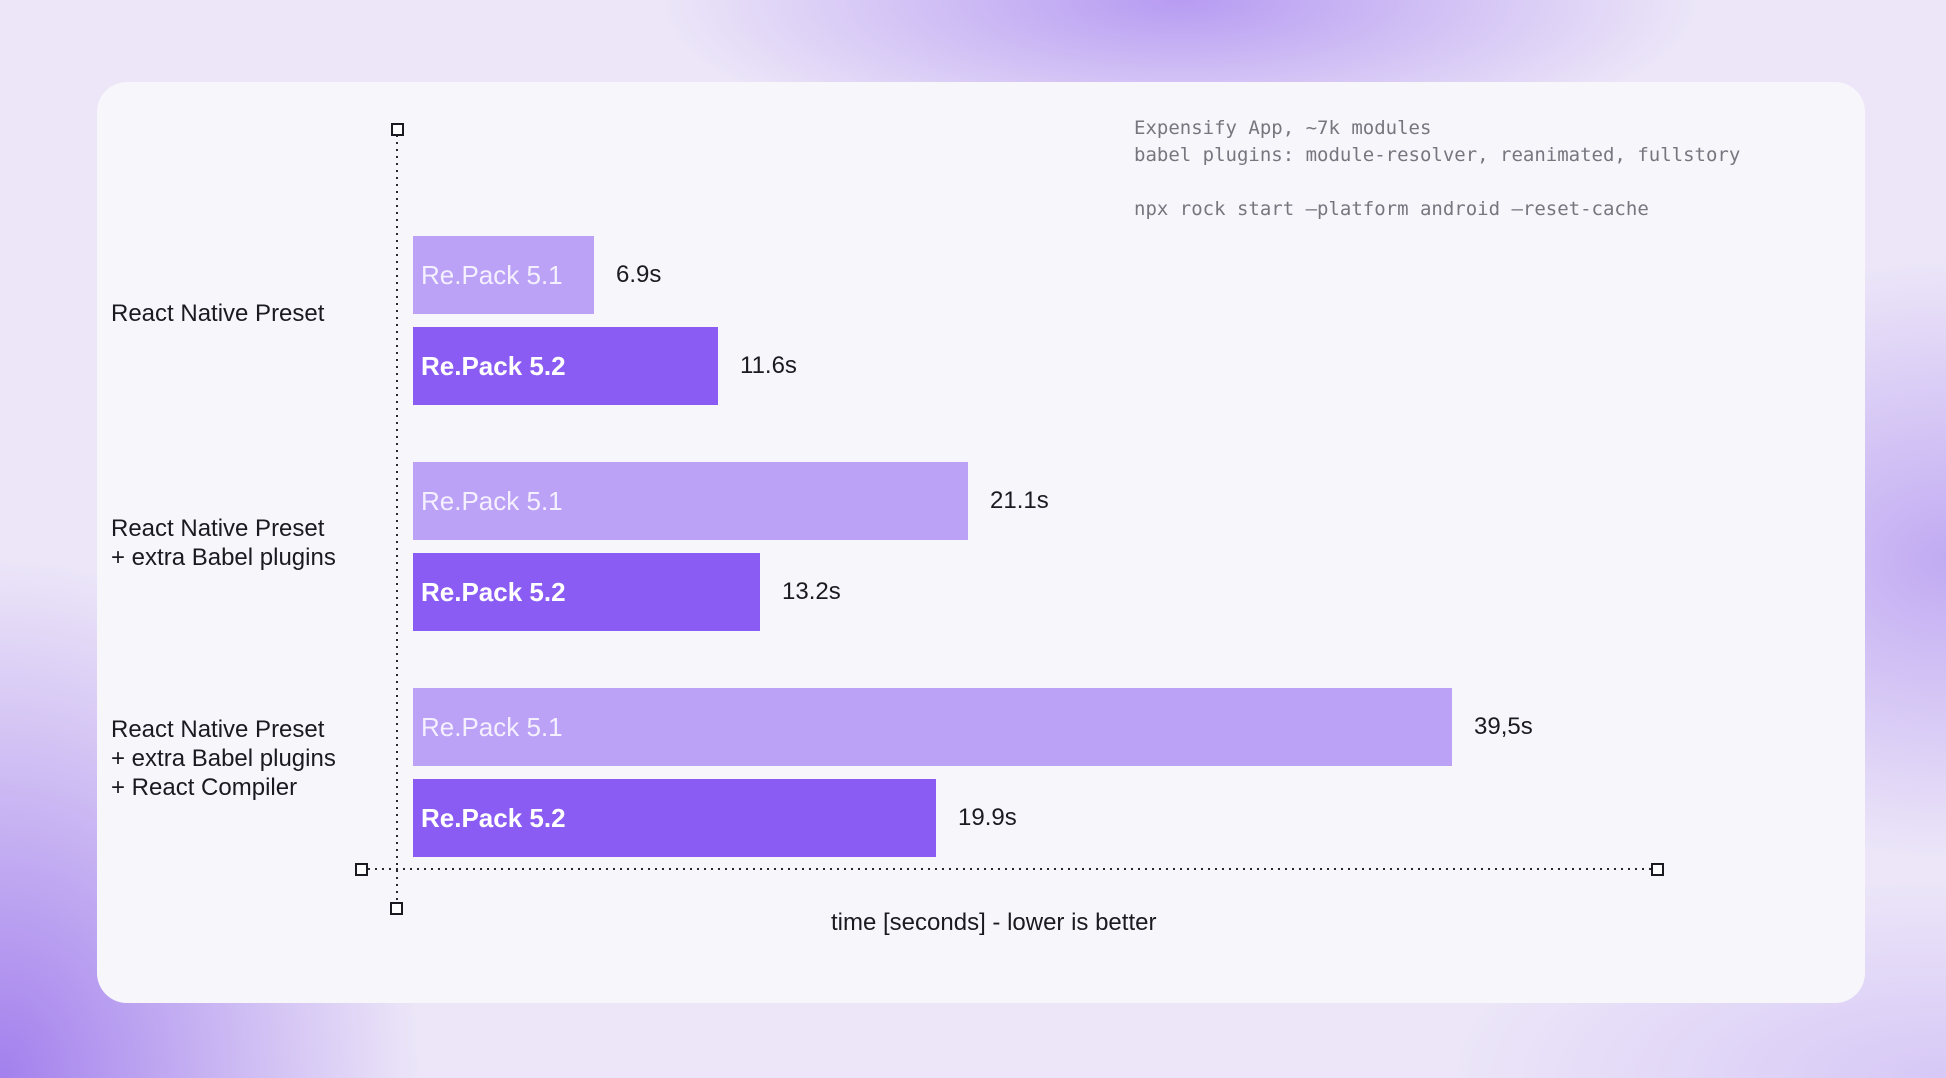  Describe the element at coordinates (1019, 500) in the screenshot. I see `bar-value-label: 21.1s` at that location.